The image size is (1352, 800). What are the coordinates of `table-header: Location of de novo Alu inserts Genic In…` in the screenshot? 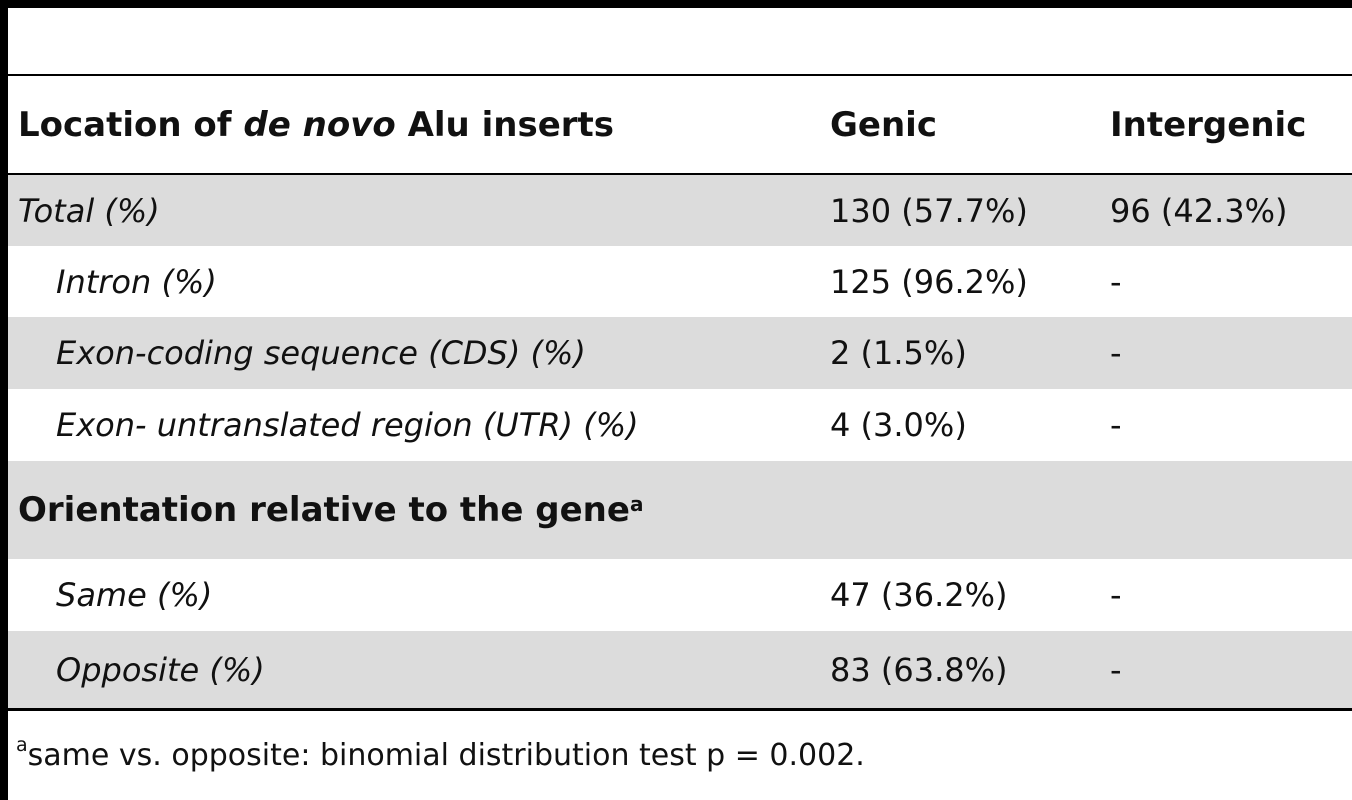 It's located at (680, 125).